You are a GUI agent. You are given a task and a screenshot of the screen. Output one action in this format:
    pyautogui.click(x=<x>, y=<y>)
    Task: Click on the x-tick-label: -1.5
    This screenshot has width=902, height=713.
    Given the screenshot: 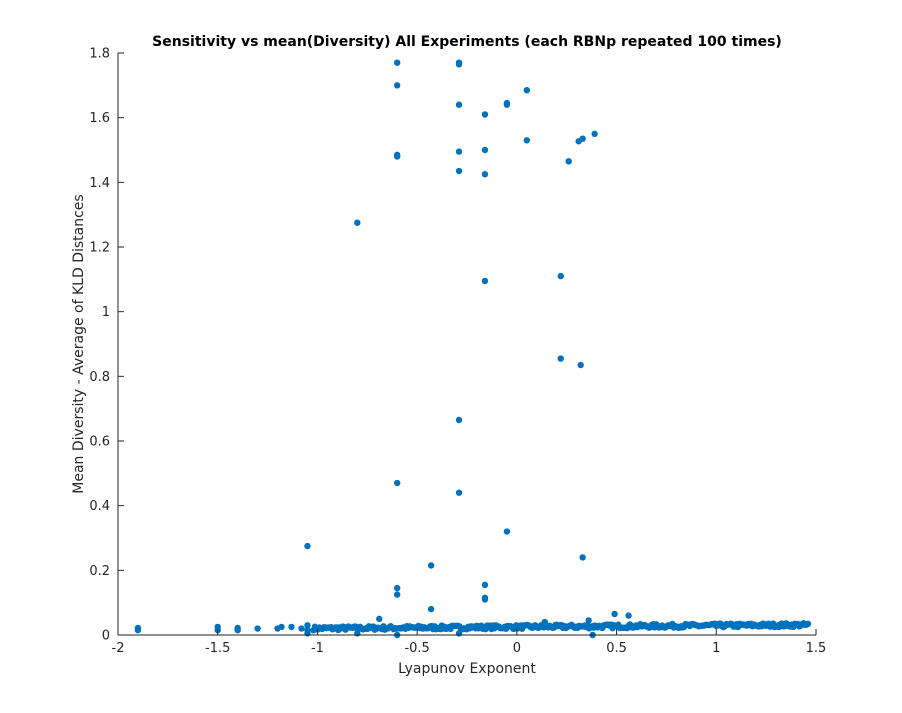 What is the action you would take?
    pyautogui.click(x=217, y=648)
    